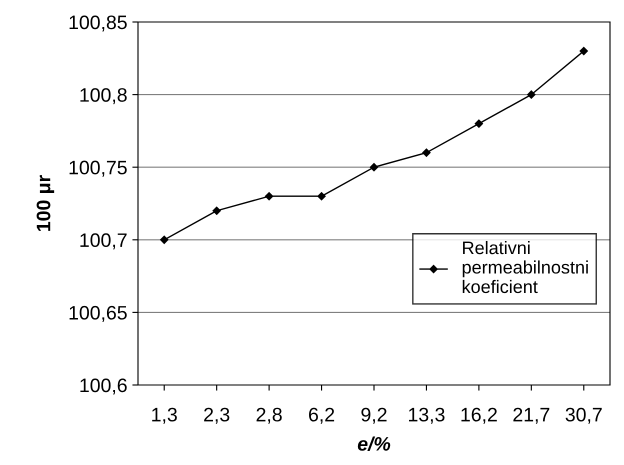 Image resolution: width=624 pixels, height=465 pixels. I want to click on y-axis-title: 100 μr, so click(45, 203).